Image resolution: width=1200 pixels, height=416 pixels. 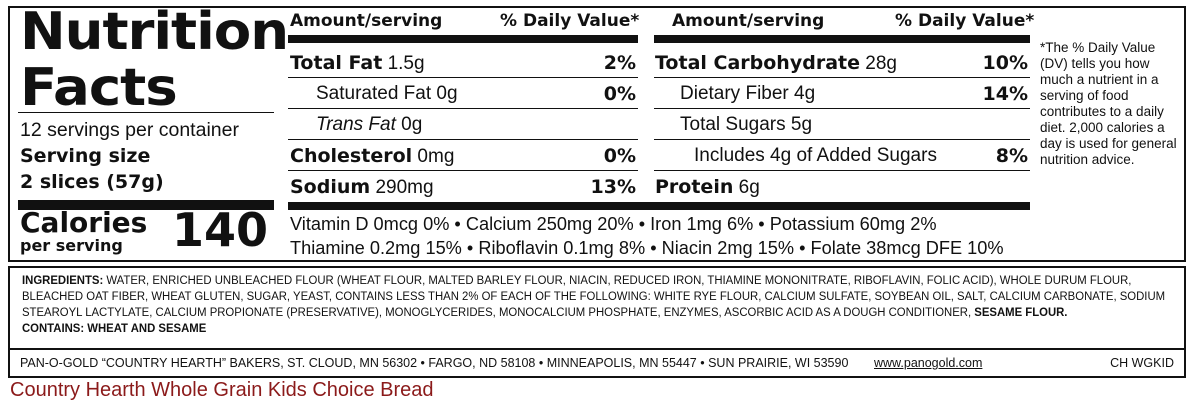 I want to click on left-dv-header: % Daily Value*, so click(x=570, y=21).